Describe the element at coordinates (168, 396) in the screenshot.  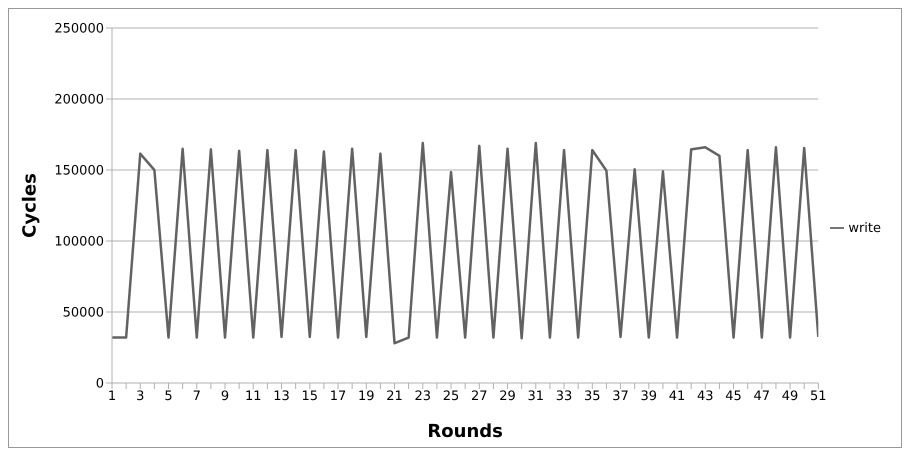
I see `x-tick-label: 5` at that location.